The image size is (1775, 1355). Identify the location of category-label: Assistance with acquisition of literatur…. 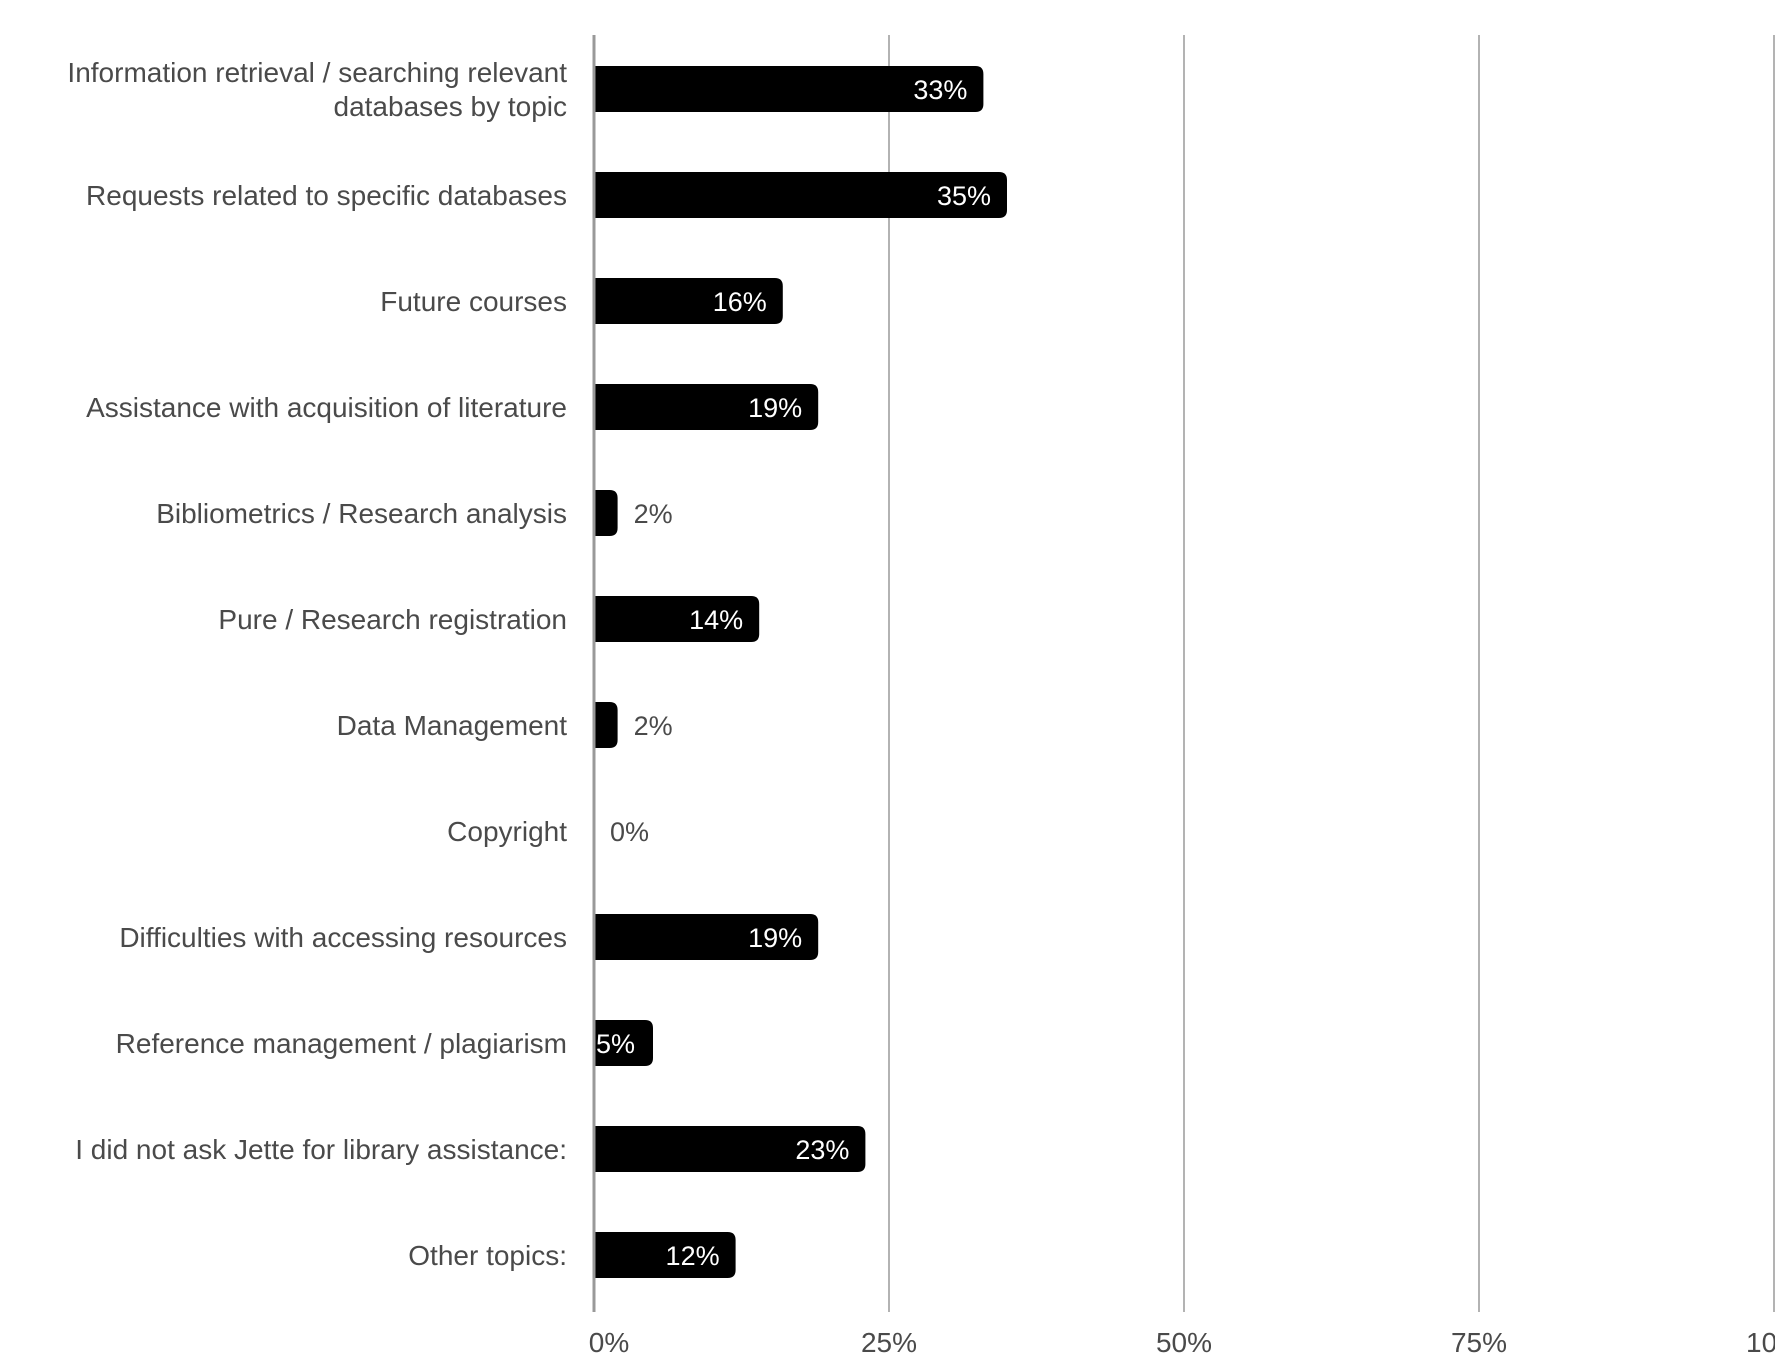
(326, 407).